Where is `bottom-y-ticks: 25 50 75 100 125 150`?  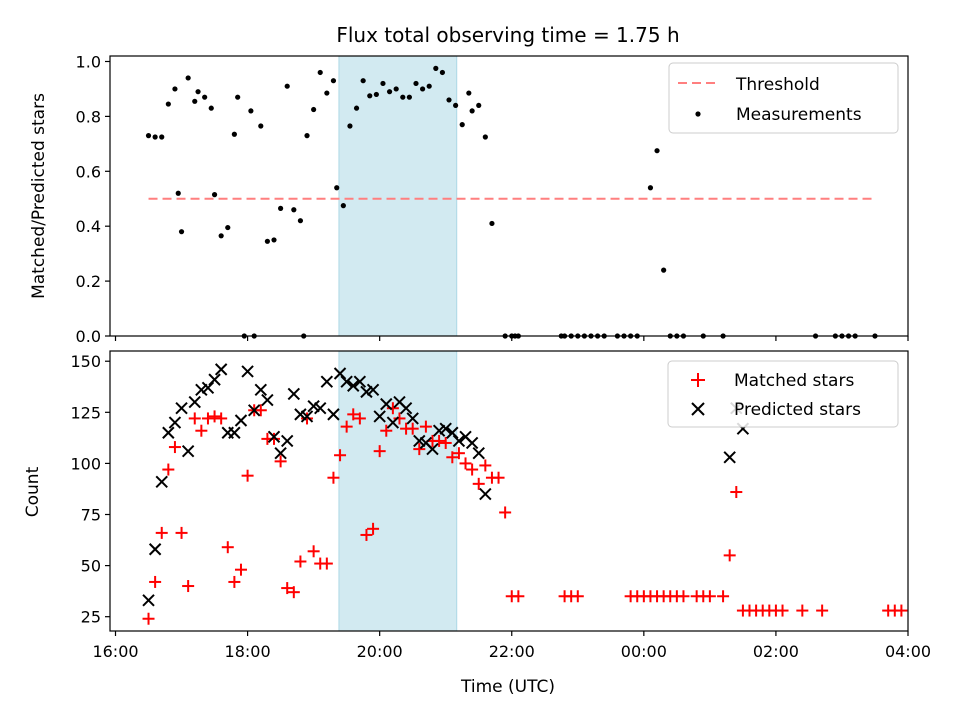
bottom-y-ticks: 25 50 75 100 125 150 is located at coordinates (90, 489).